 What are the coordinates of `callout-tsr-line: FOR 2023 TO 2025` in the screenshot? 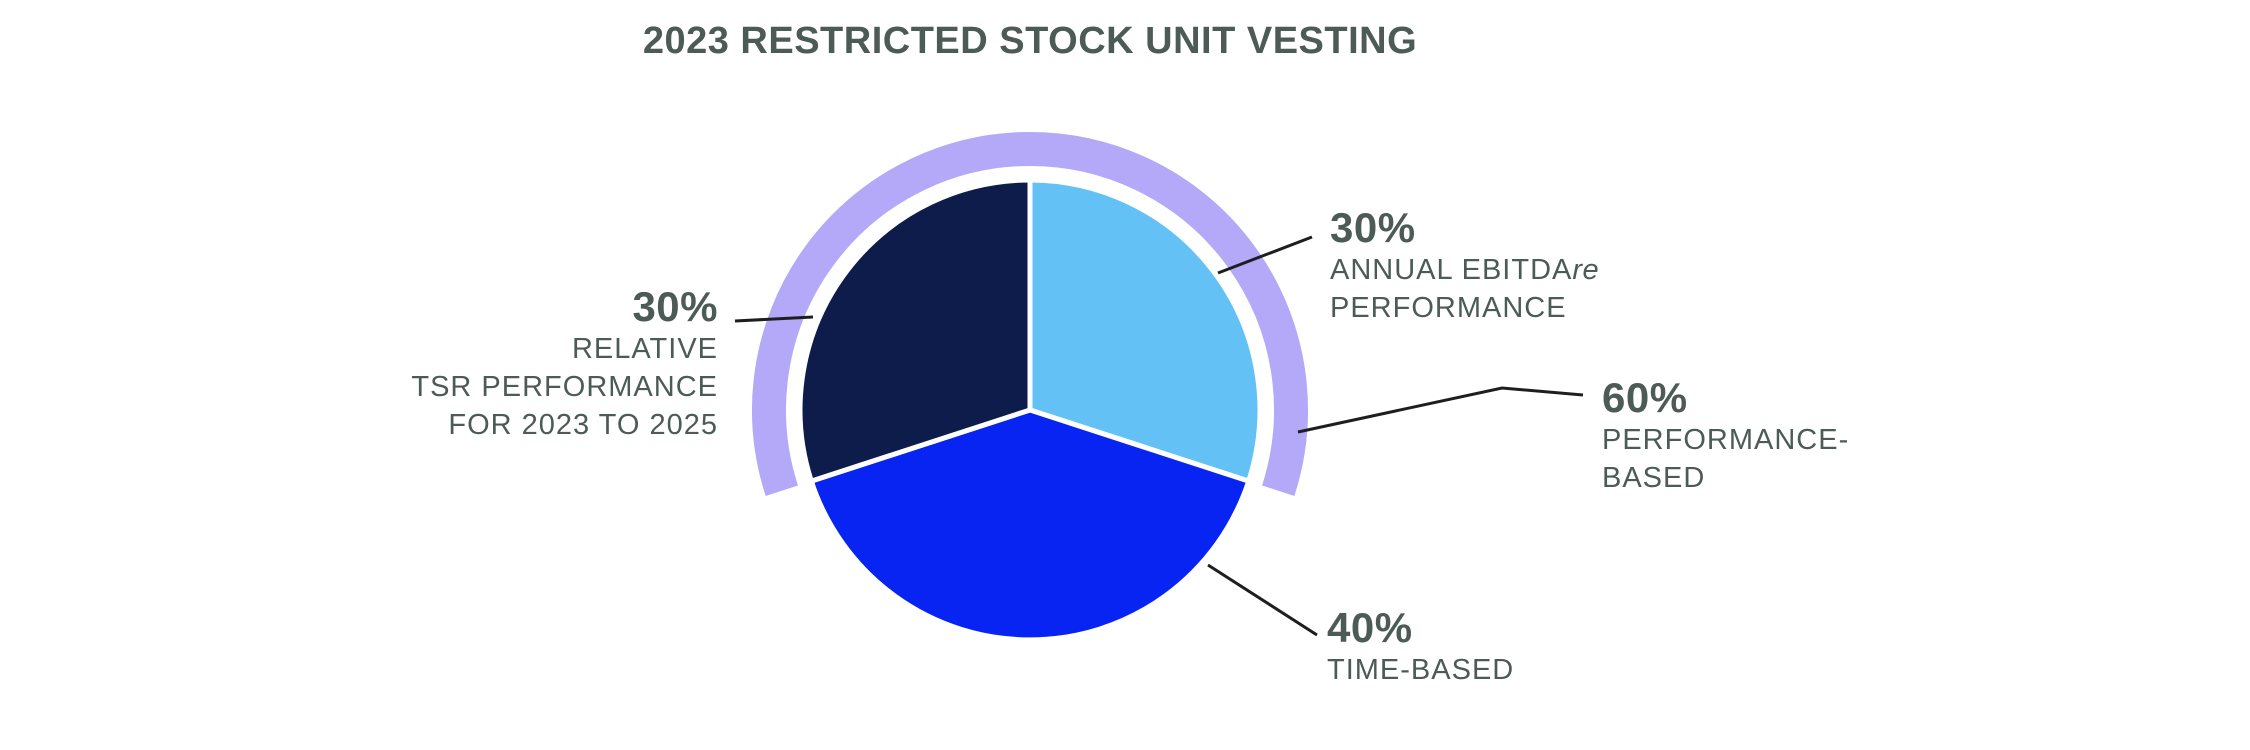 It's located at (583, 425).